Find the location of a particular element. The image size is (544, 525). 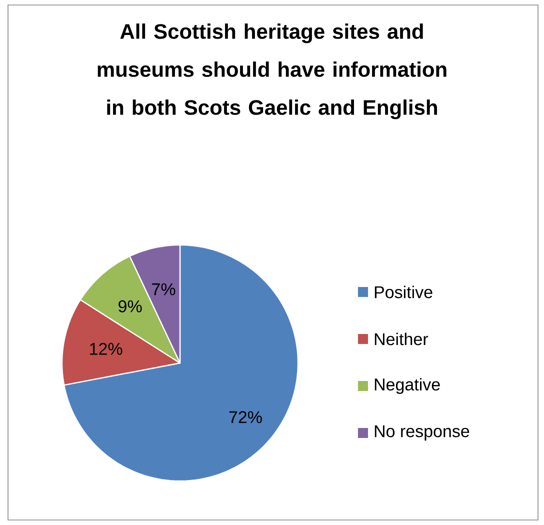

legend-label: Neither is located at coordinates (401, 339).